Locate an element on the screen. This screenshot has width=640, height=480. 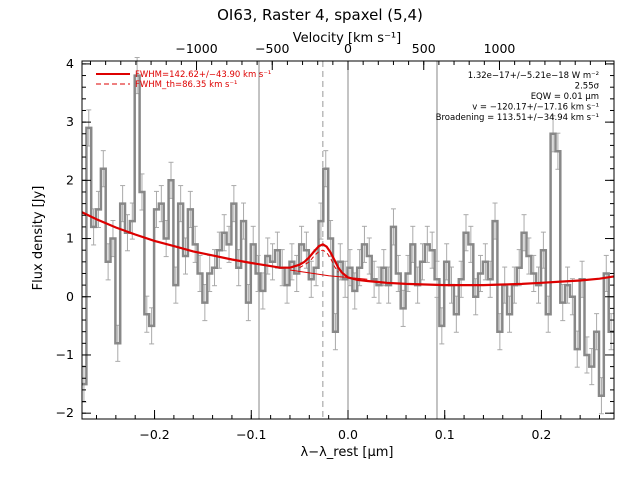
thermal-fit-series is located at coordinates (319, 261).